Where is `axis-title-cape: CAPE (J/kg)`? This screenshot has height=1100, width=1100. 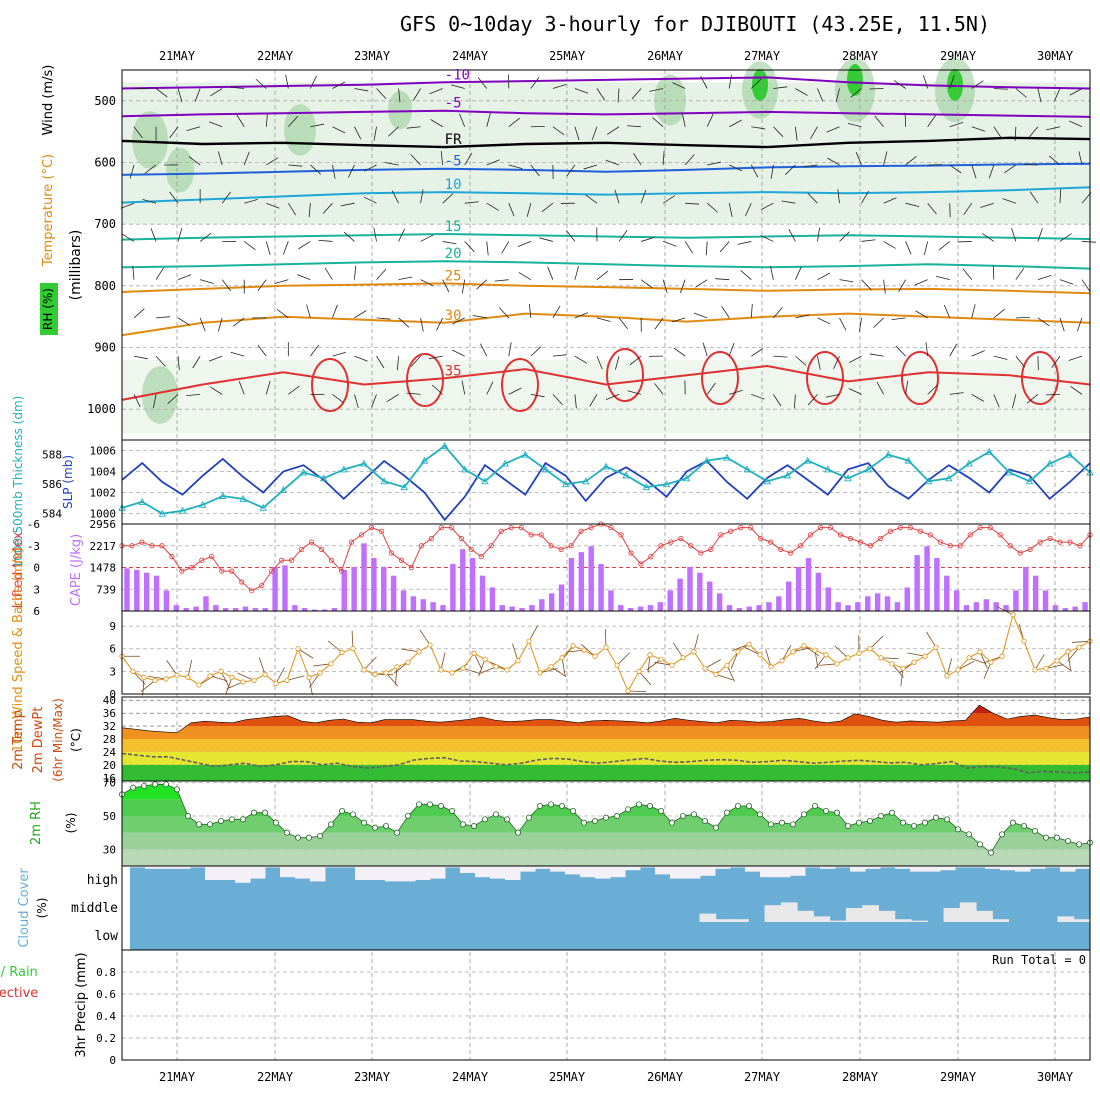 axis-title-cape: CAPE (J/kg) is located at coordinates (76, 570).